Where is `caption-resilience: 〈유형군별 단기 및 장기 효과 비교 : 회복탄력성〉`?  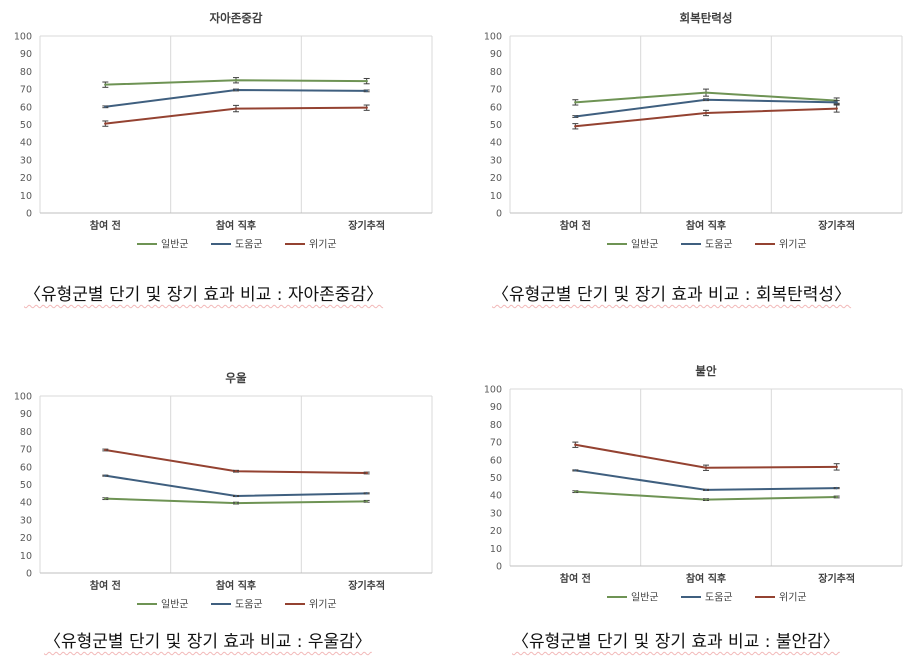 caption-resilience: 〈유형군별 단기 및 장기 효과 비교 : 회복탄력성〉 is located at coordinates (672, 295).